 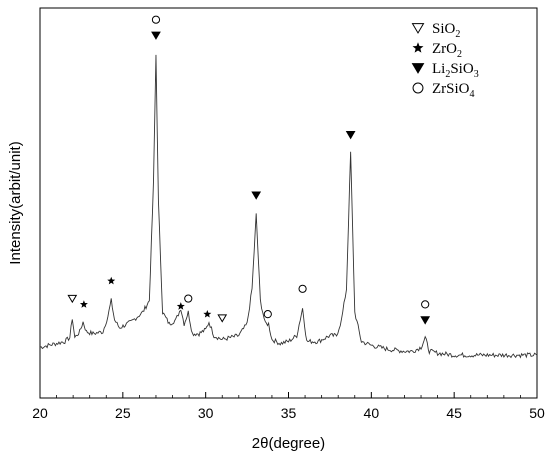 I want to click on x-tick-label: 20, so click(x=40, y=413).